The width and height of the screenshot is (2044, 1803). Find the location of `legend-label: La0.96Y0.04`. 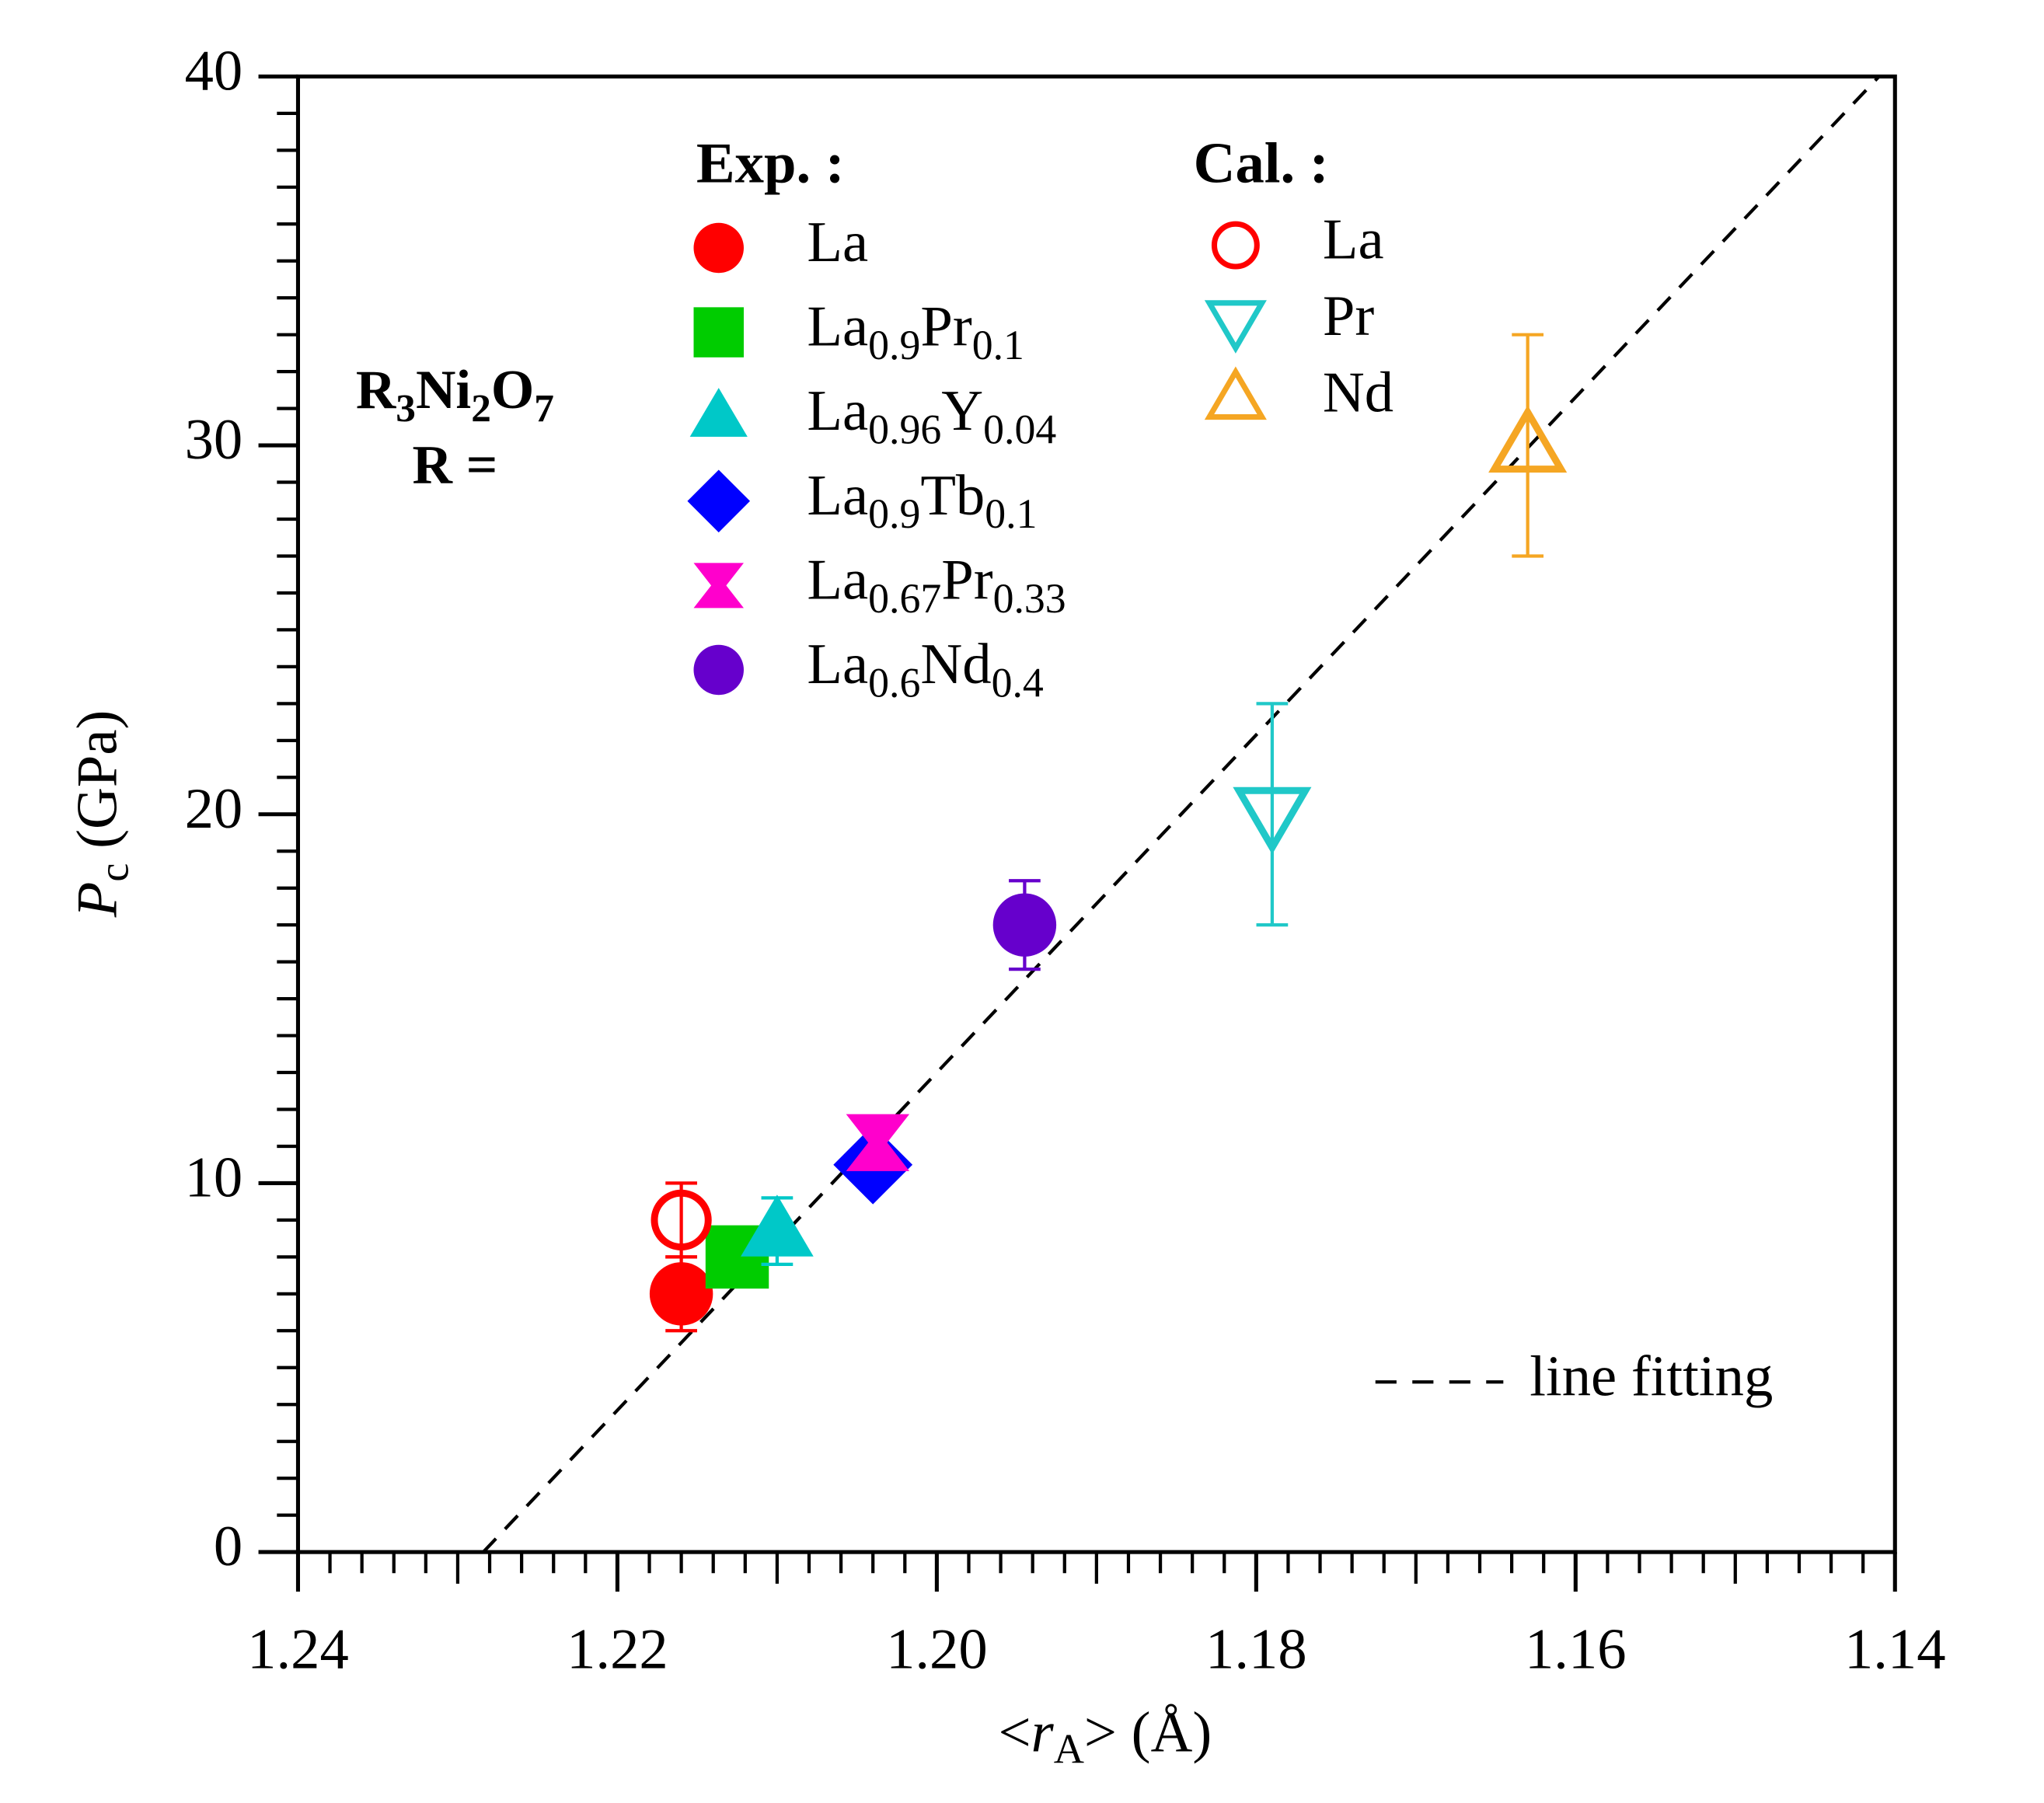

legend-label: La0.96Y0.04 is located at coordinates (931, 415).